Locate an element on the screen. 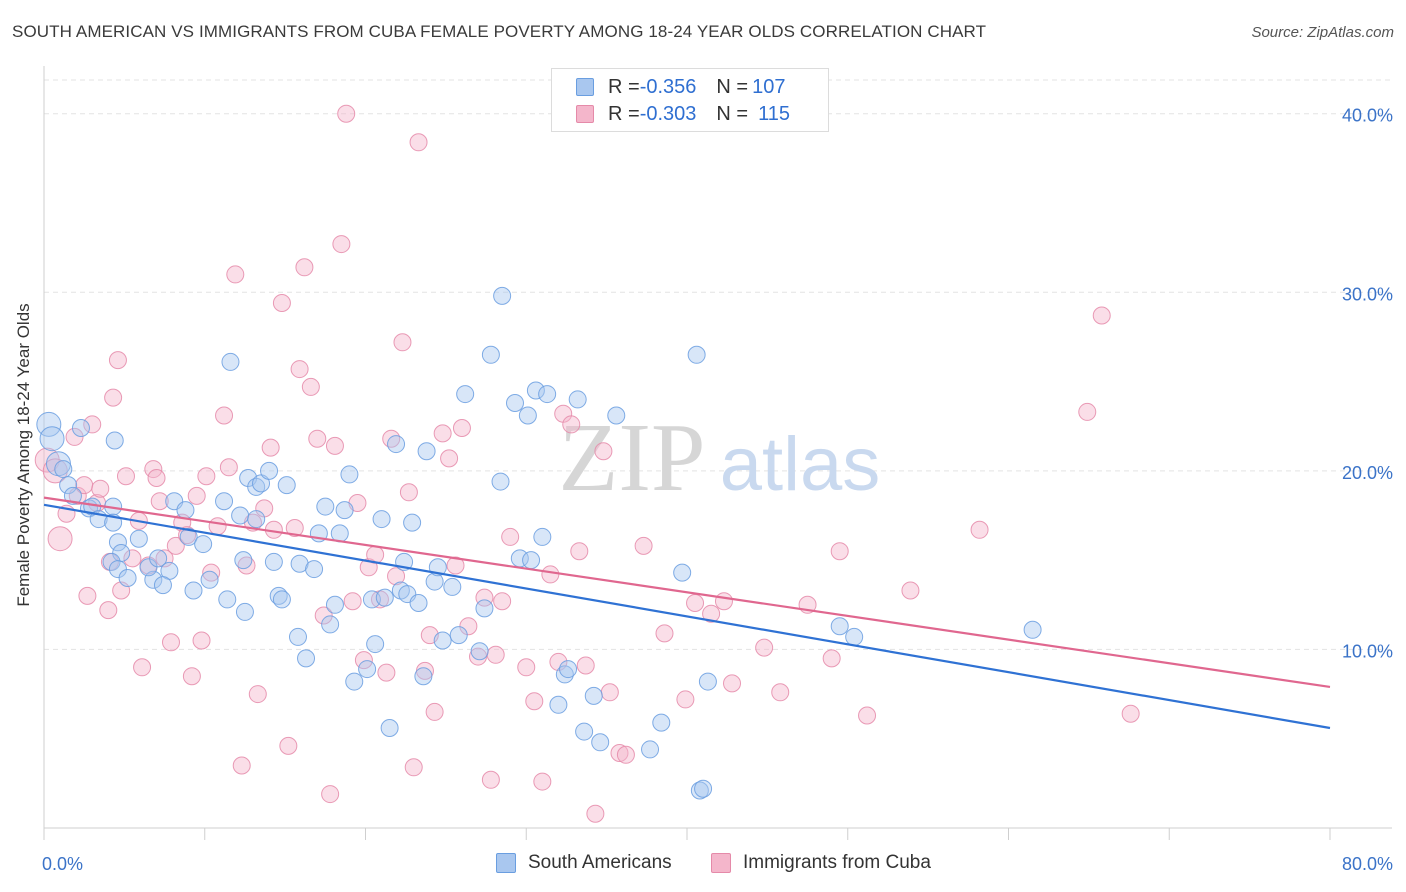 This screenshot has width=1406, height=892. legend-row-cuba: R = -0.303 N = 115 is located at coordinates (683, 114).